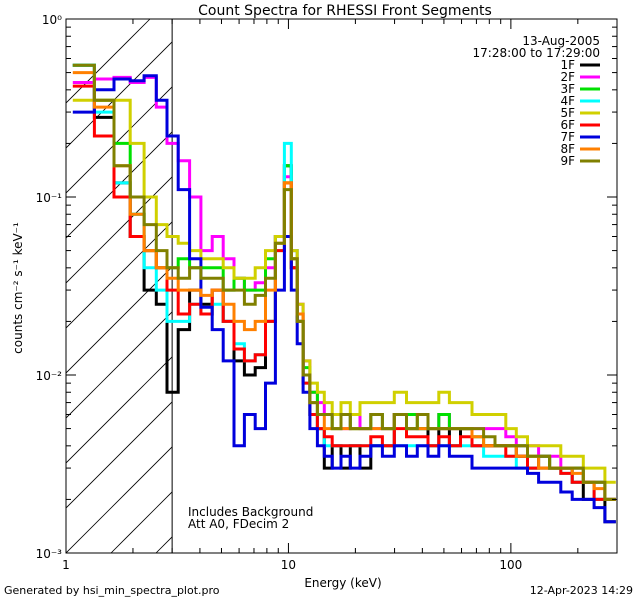  What do you see at coordinates (342, 583) in the screenshot?
I see `x-axis-label: Energy (keV)` at bounding box center [342, 583].